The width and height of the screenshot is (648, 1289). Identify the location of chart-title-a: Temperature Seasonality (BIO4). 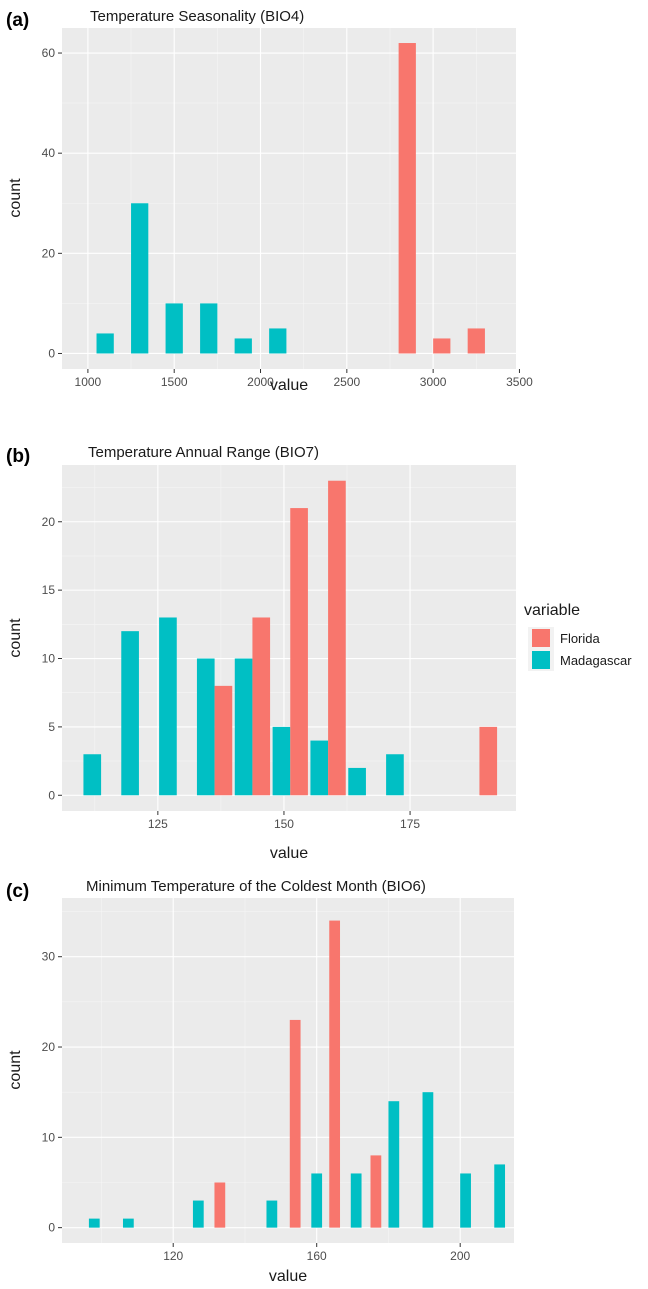
(197, 16).